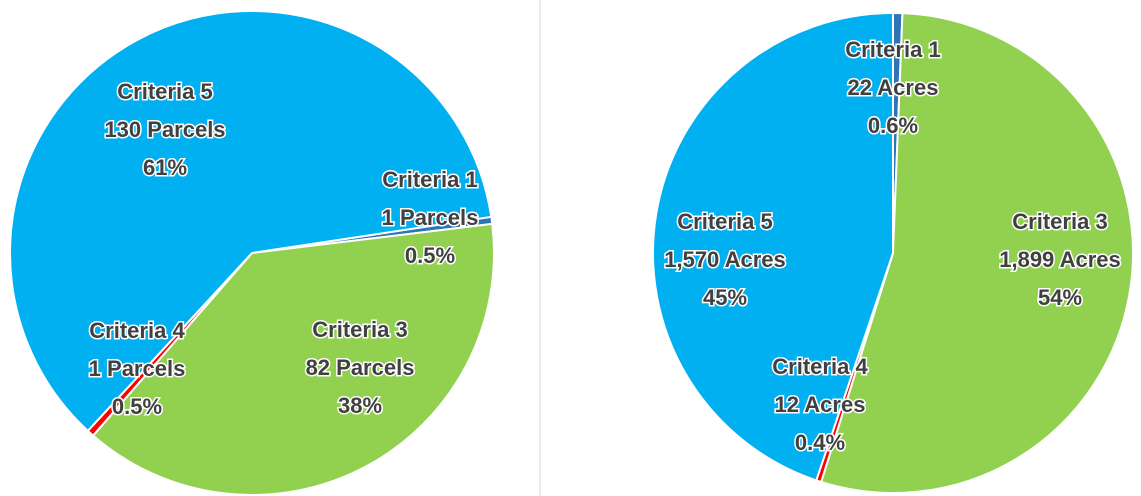 Image resolution: width=1141 pixels, height=496 pixels. Describe the element at coordinates (820, 442) in the screenshot. I see `slice-label-percent: 0.4%` at that location.